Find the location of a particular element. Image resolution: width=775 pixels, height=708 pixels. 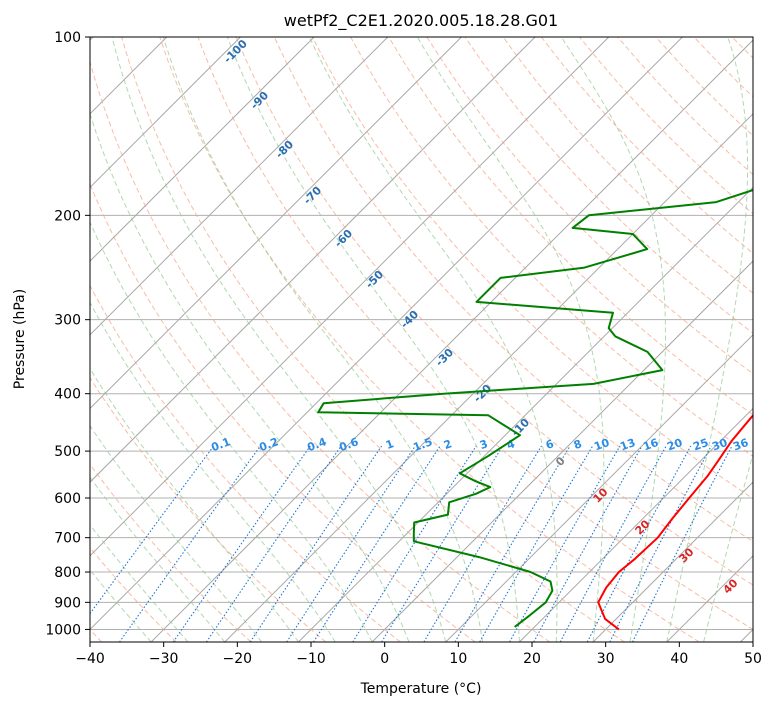

mixing-ratio-label: 25 is located at coordinates (700, 444).